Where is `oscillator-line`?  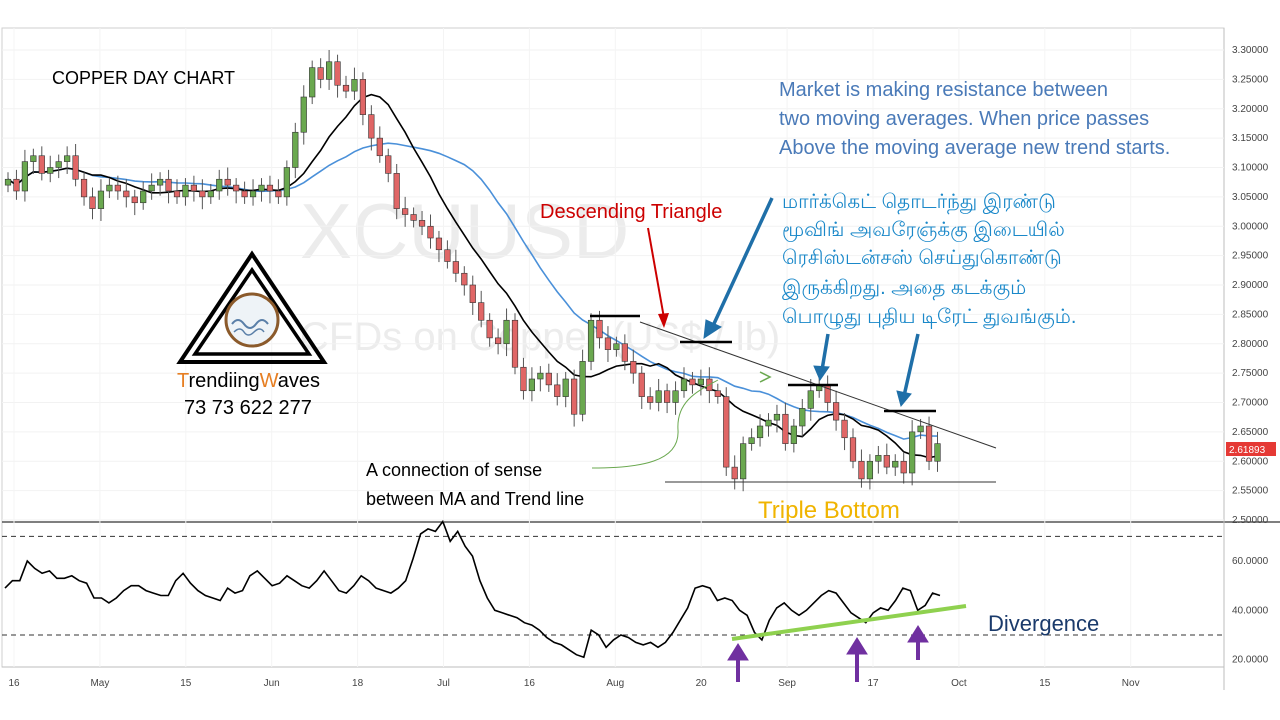
oscillator-line is located at coordinates (472, 589).